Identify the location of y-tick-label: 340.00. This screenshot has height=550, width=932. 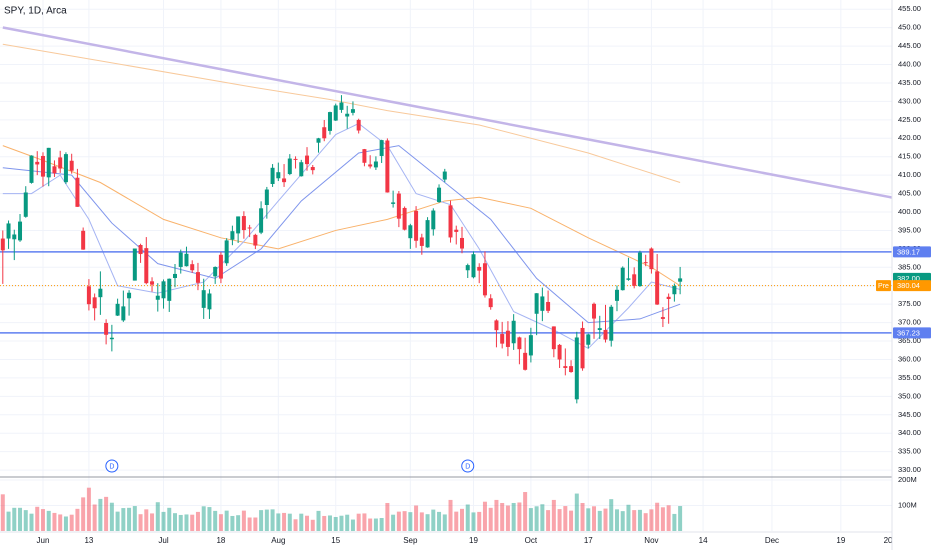
(909, 432).